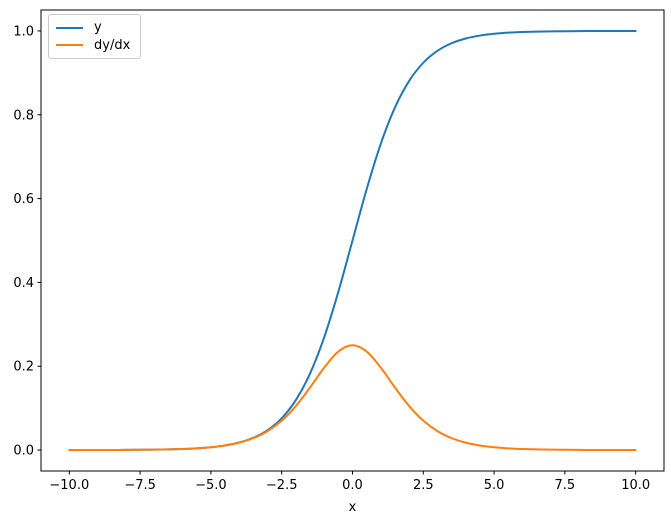  Describe the element at coordinates (23, 115) in the screenshot. I see `y-tick-label: 0.8` at that location.